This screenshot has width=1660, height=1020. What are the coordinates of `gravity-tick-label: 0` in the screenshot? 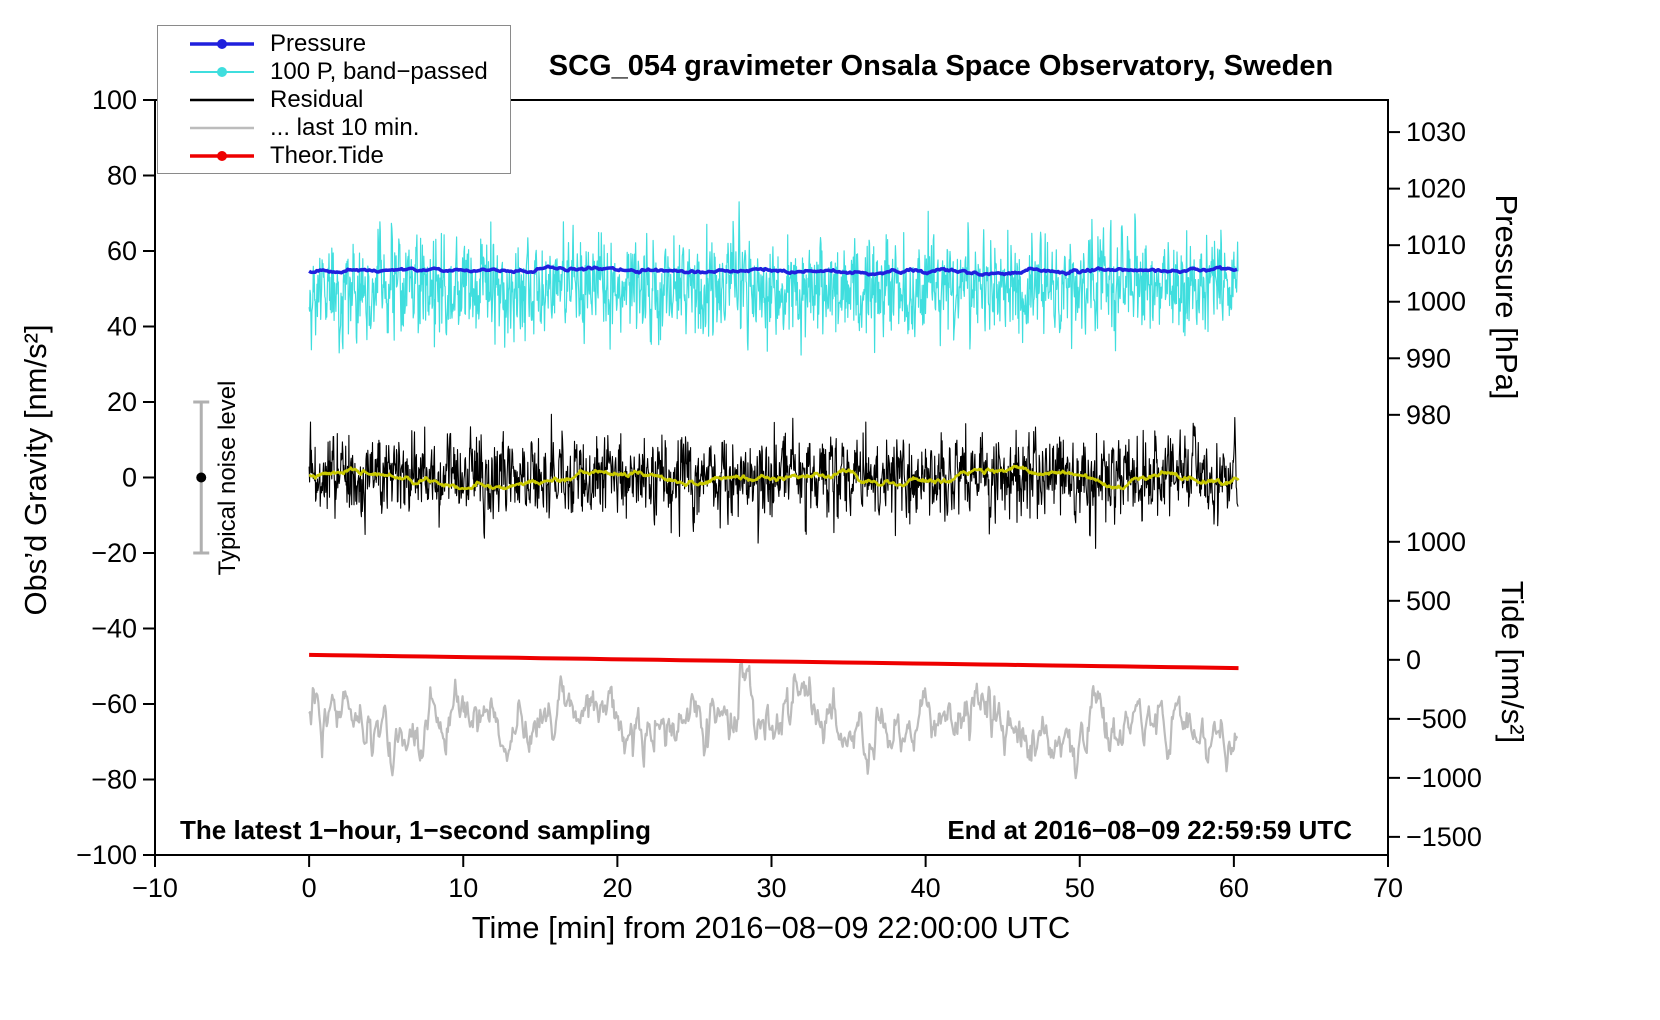 It's located at (129, 478).